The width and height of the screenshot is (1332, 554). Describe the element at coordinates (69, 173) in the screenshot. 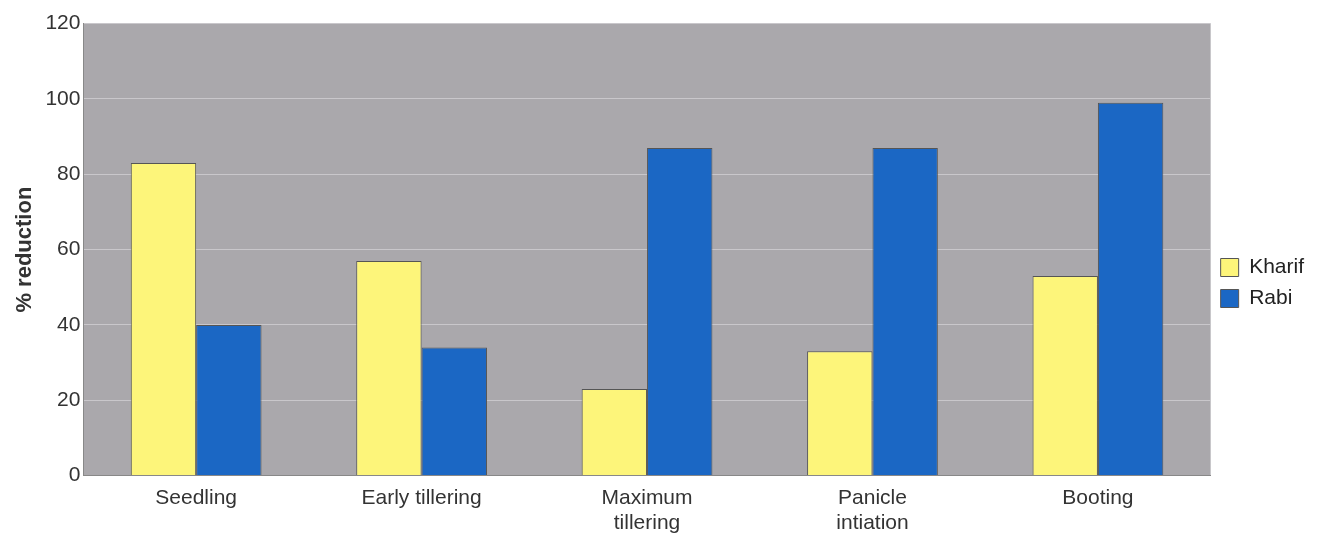

I see `y-tick-label: 80` at that location.